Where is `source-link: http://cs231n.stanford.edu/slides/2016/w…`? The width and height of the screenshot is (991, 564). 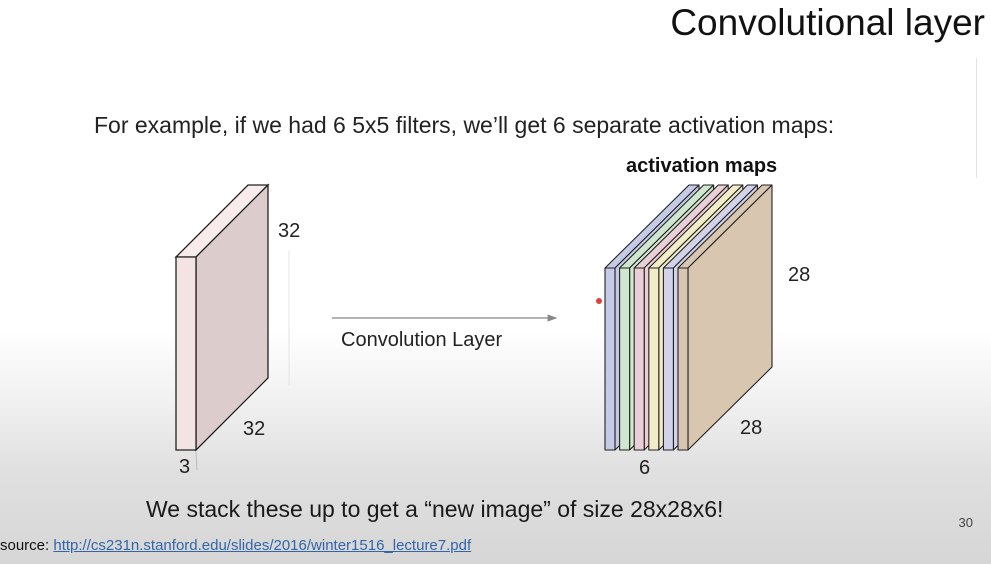
source-link: http://cs231n.stanford.edu/slides/2016/w… is located at coordinates (262, 545).